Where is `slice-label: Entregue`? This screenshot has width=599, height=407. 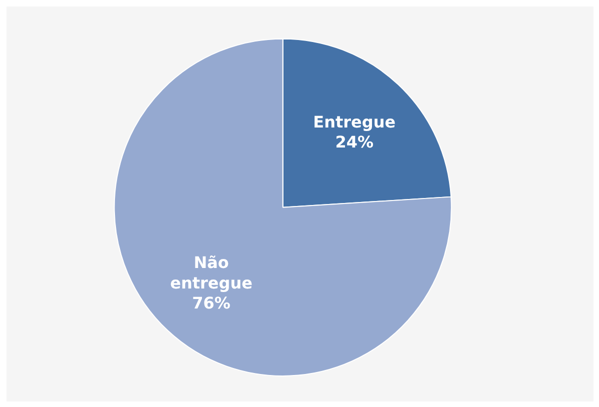 slice-label: Entregue is located at coordinates (354, 122).